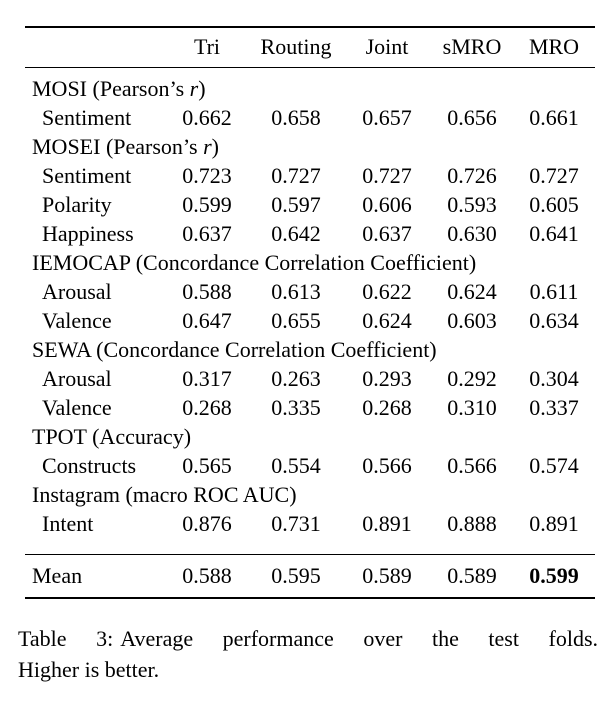 The width and height of the screenshot is (614, 702). Describe the element at coordinates (554, 47) in the screenshot. I see `column-header-mro: MRO` at that location.